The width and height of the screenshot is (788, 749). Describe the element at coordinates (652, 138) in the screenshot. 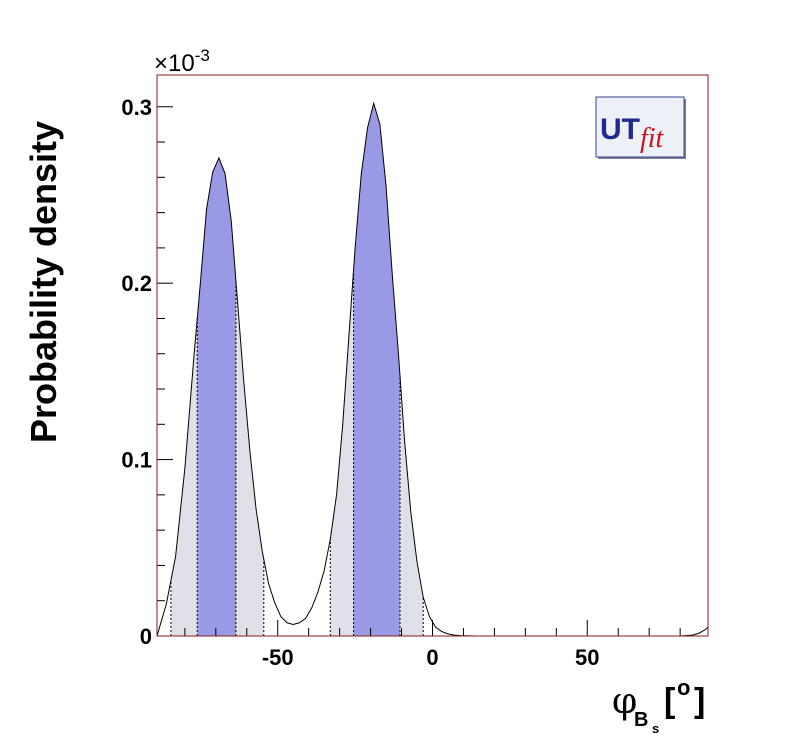

I see `svg-text: fit` at that location.